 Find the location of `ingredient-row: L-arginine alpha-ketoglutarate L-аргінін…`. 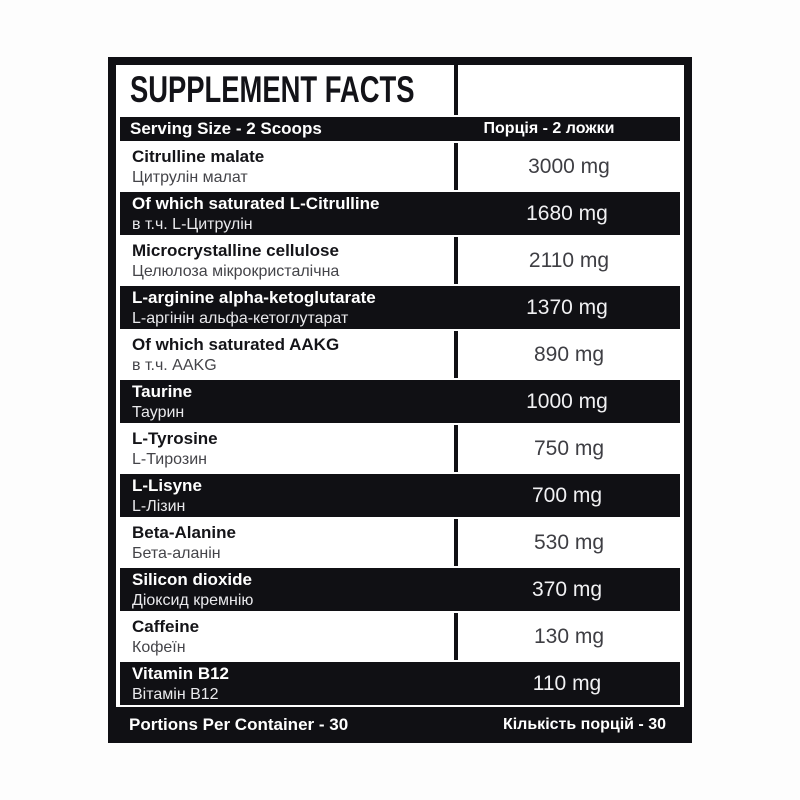

ingredient-row: L-arginine alpha-ketoglutarate L-аргінін… is located at coordinates (400, 307).